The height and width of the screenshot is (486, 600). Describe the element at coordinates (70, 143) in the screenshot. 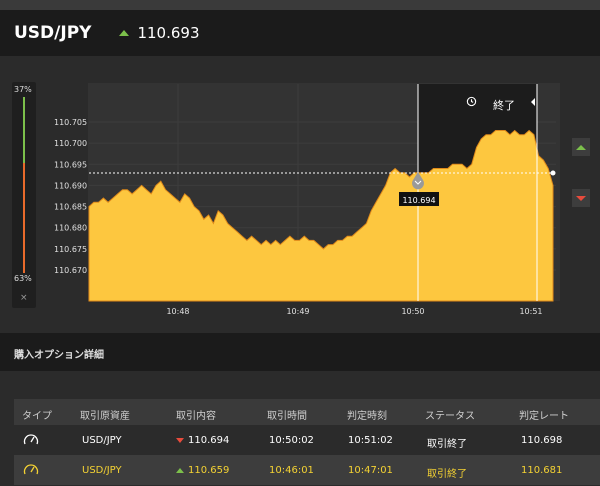

I see `y-tick-label: 110.700` at that location.